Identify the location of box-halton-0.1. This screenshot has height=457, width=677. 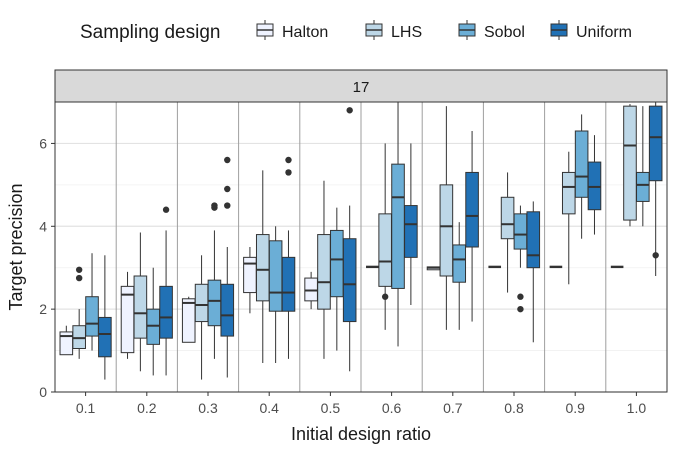
(66, 340).